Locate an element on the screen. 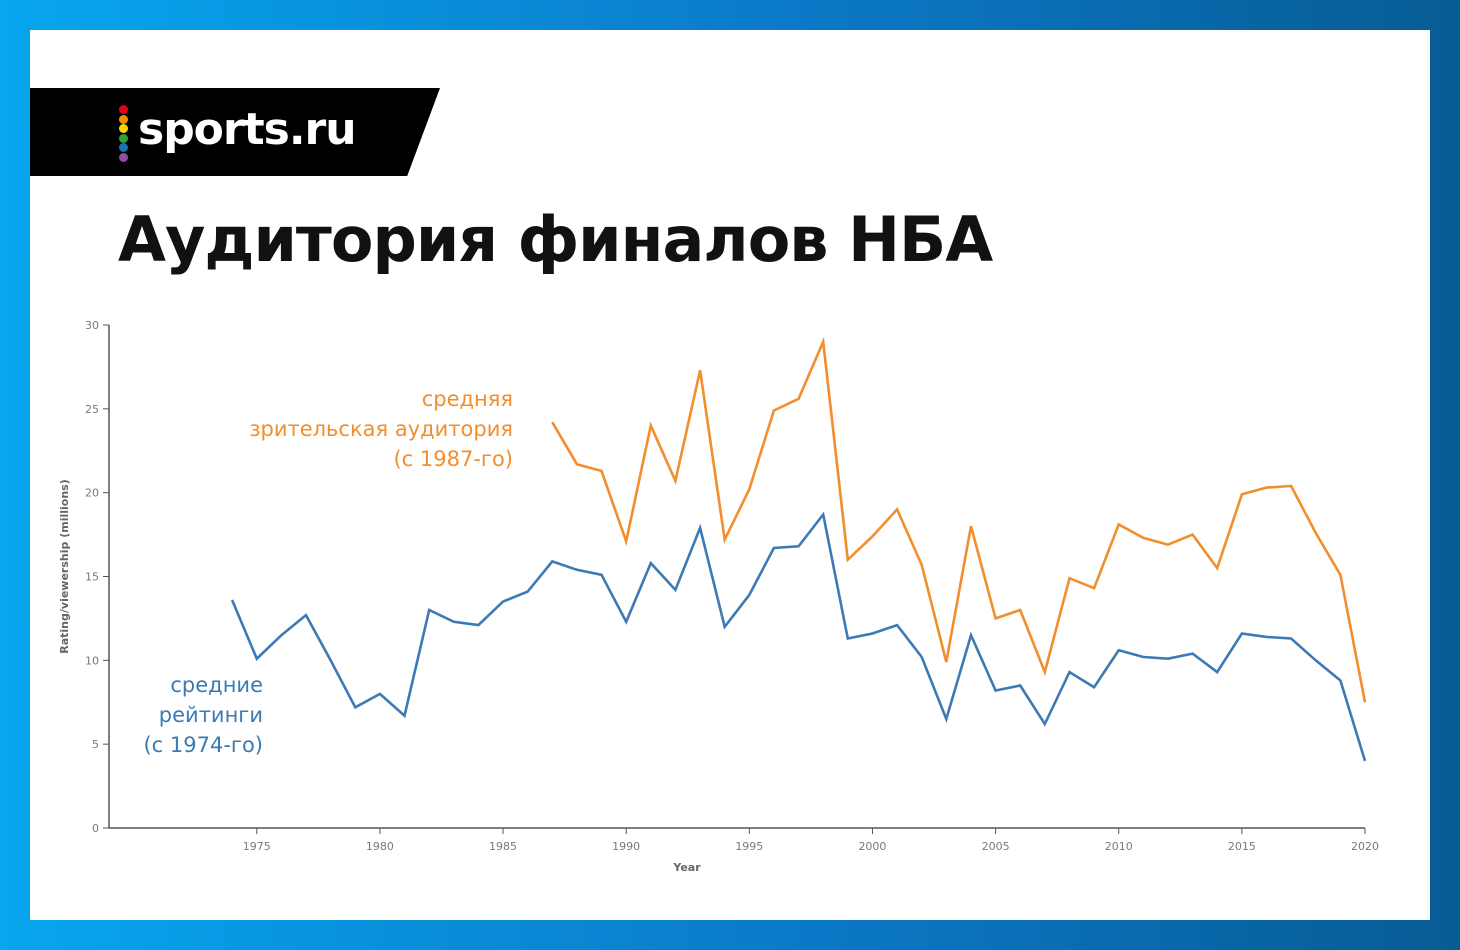 The height and width of the screenshot is (950, 1460). y-tick-label: 20 is located at coordinates (92, 493).